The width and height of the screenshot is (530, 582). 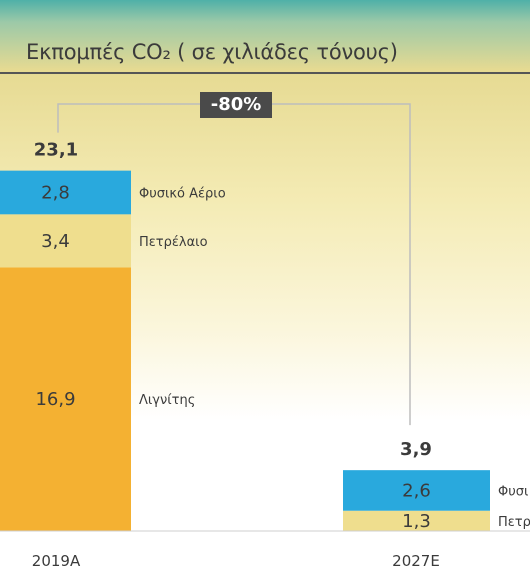 I want to click on series-name-1: Πετρέλαιο, so click(x=173, y=242).